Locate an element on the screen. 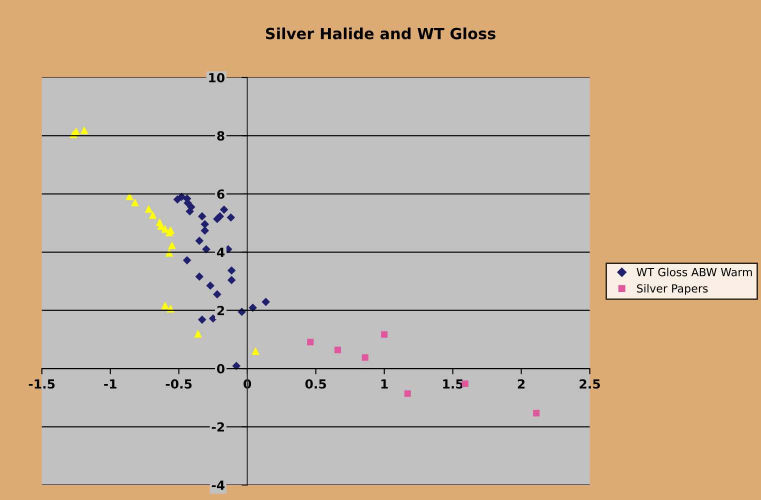 This screenshot has width=761, height=500. y-tick-label: -2 is located at coordinates (218, 427).